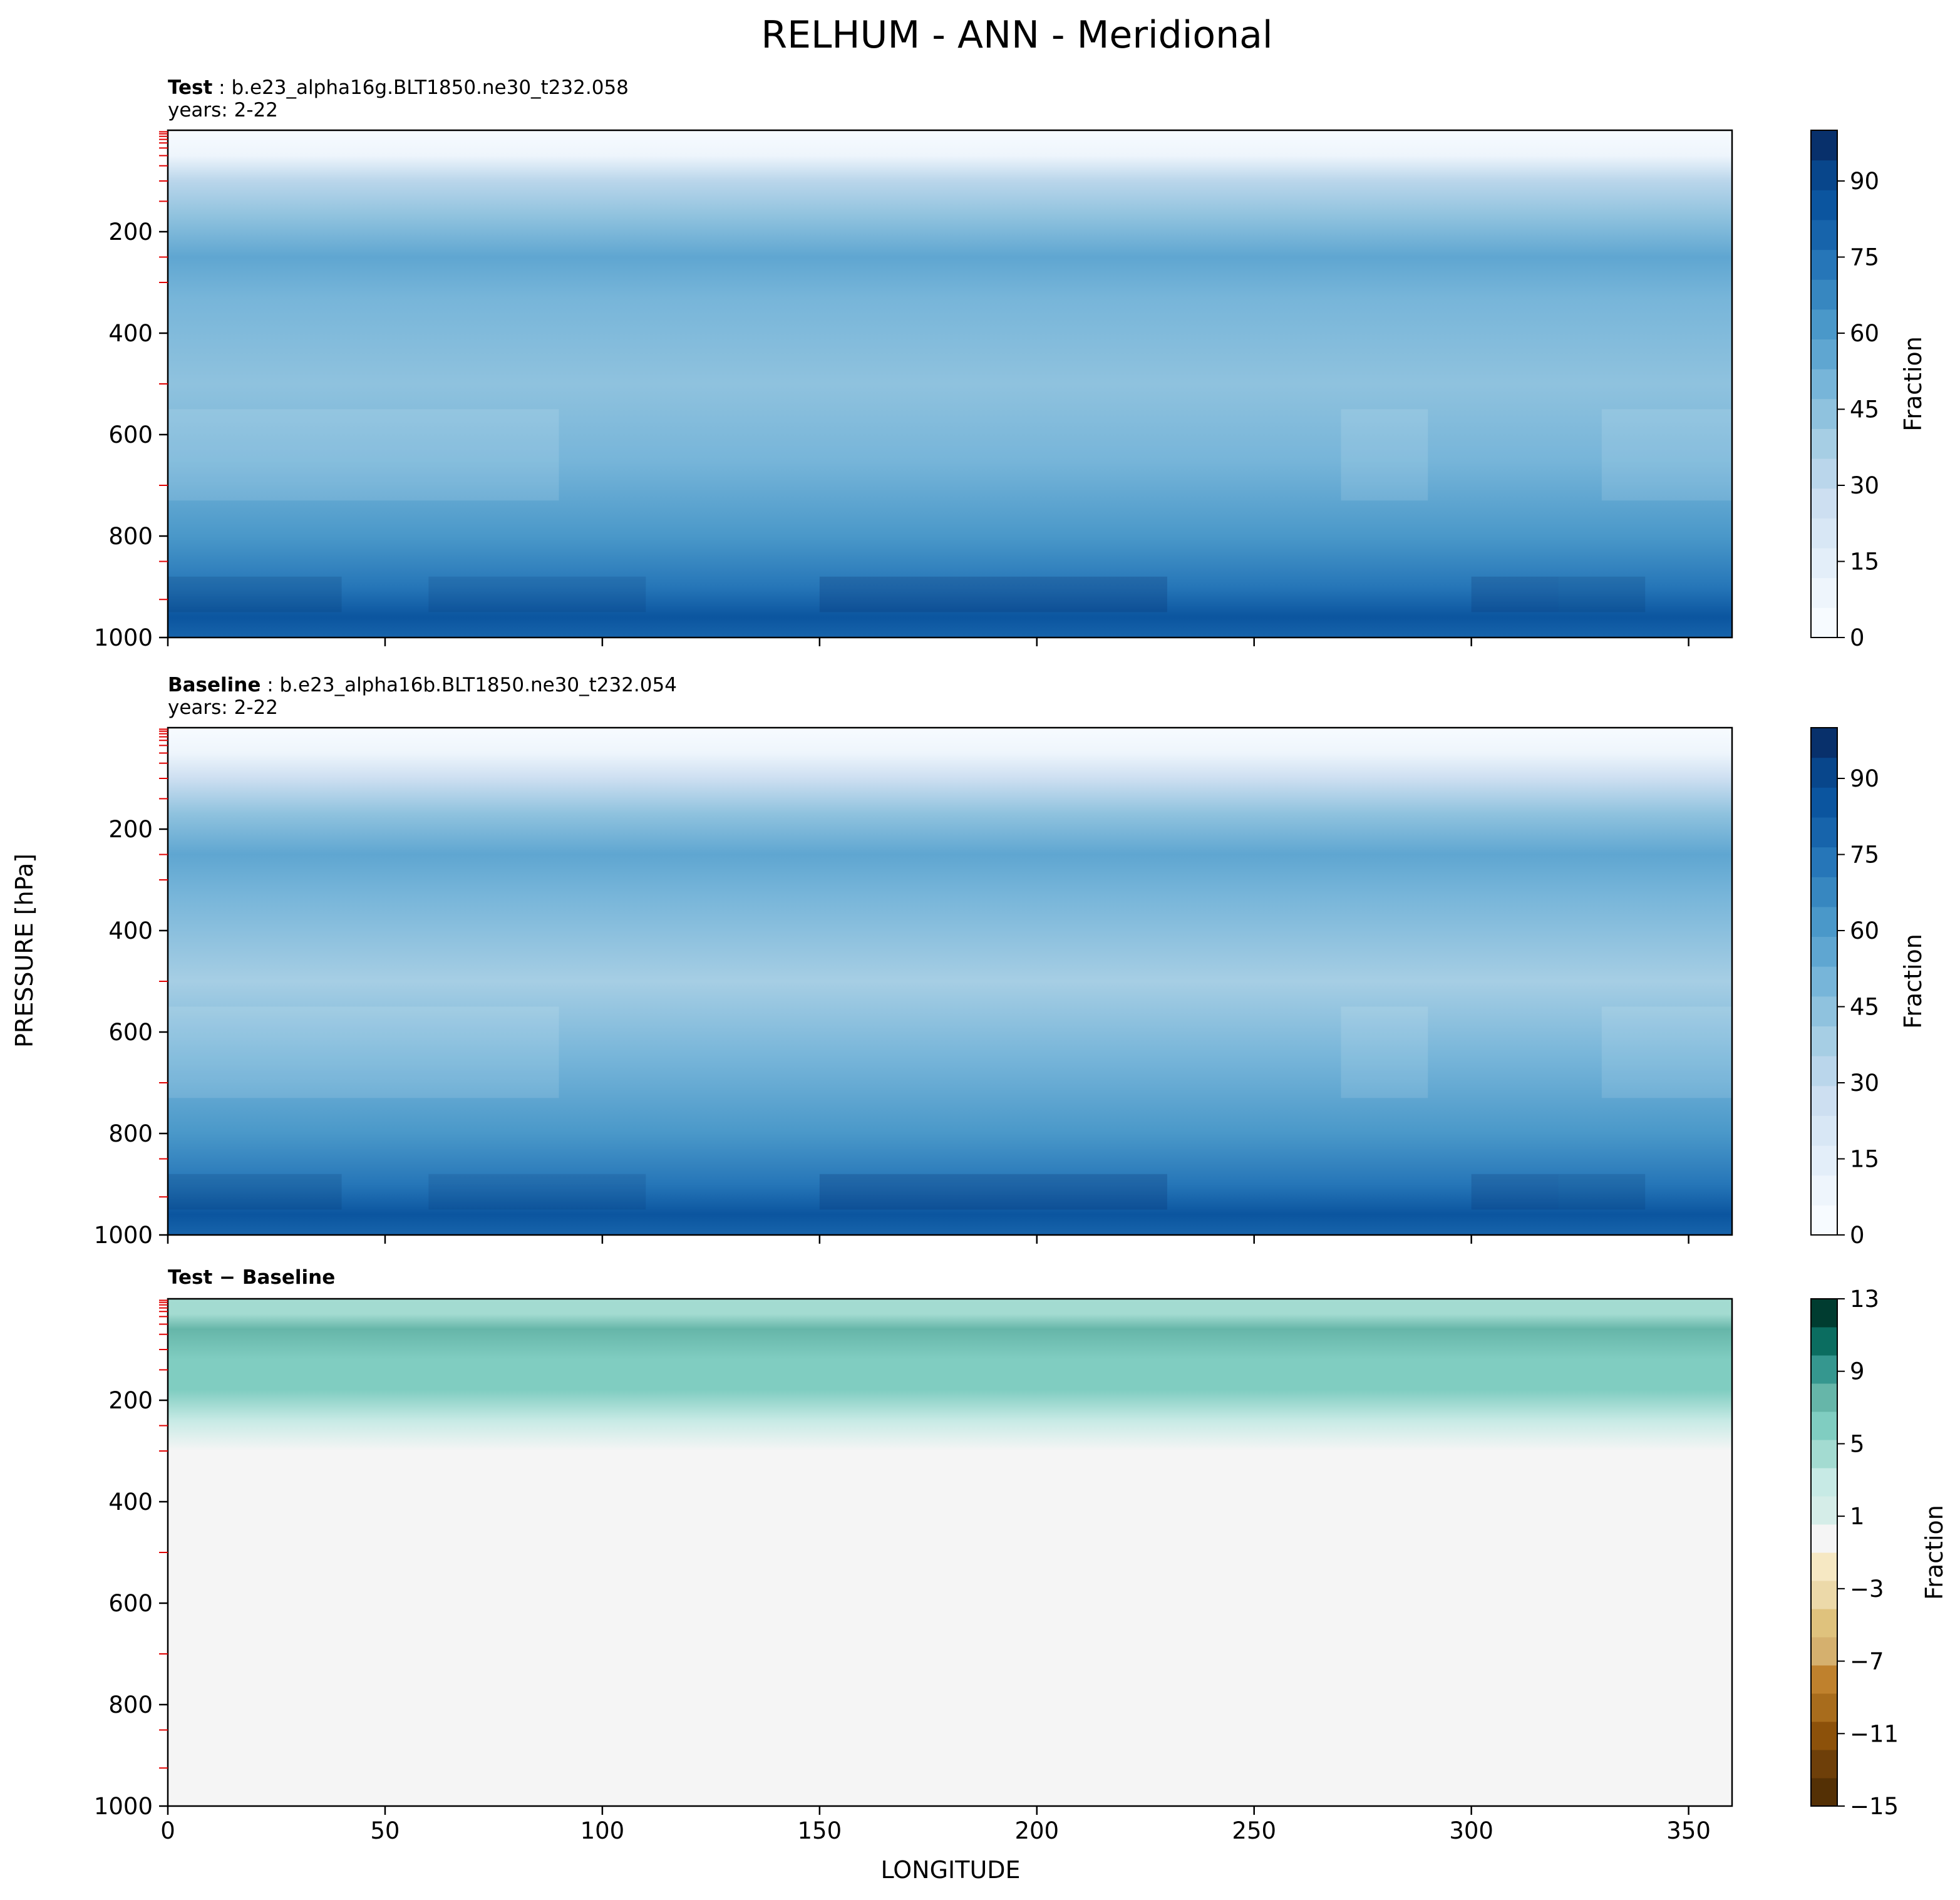 This screenshot has width=1960, height=1900. What do you see at coordinates (190, 87) in the screenshot?
I see `panel-subtitle-bold: Test` at bounding box center [190, 87].